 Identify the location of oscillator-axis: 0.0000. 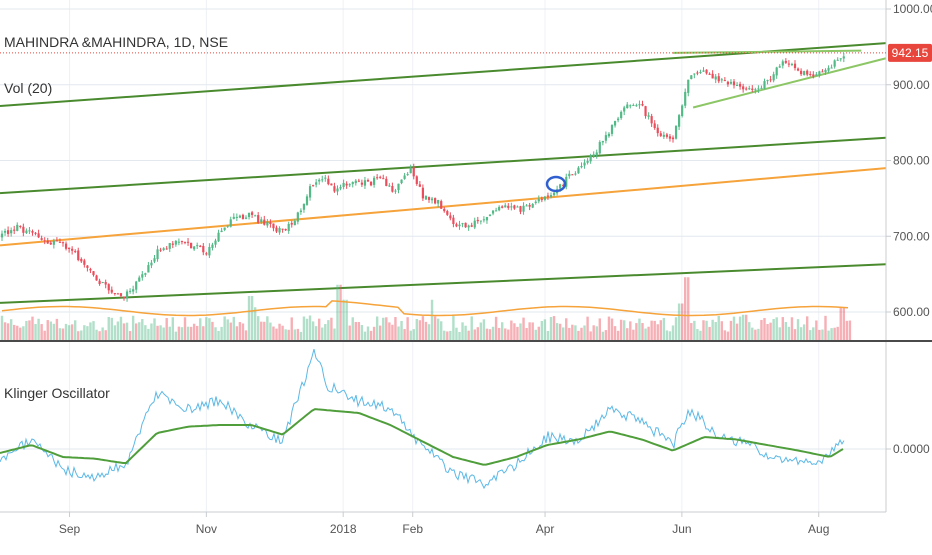
(908, 449).